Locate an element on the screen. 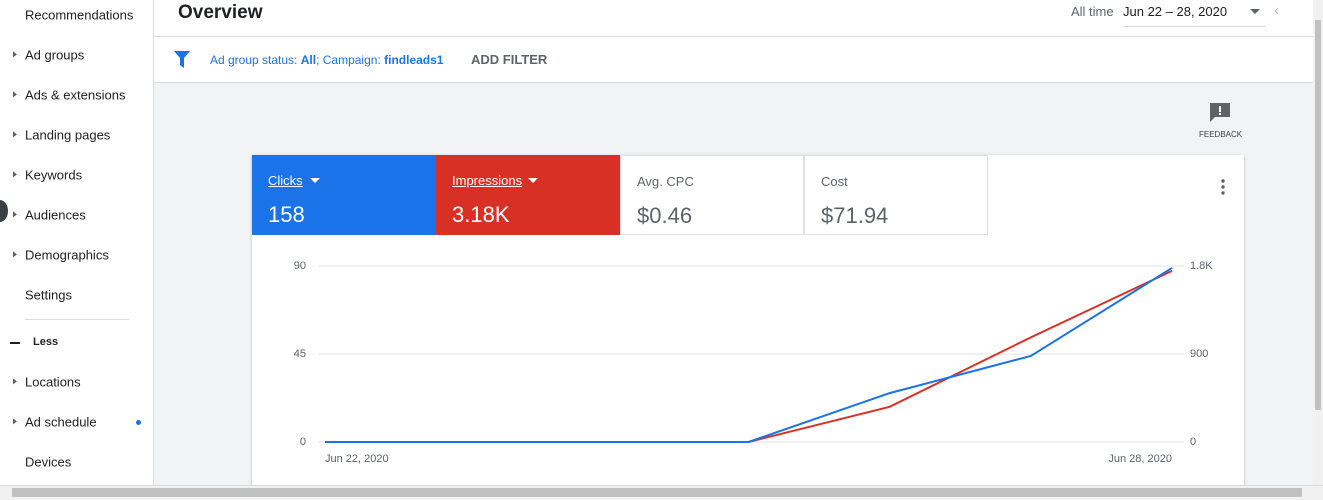 This screenshot has width=1323, height=500. metric-label: Cost is located at coordinates (834, 181).